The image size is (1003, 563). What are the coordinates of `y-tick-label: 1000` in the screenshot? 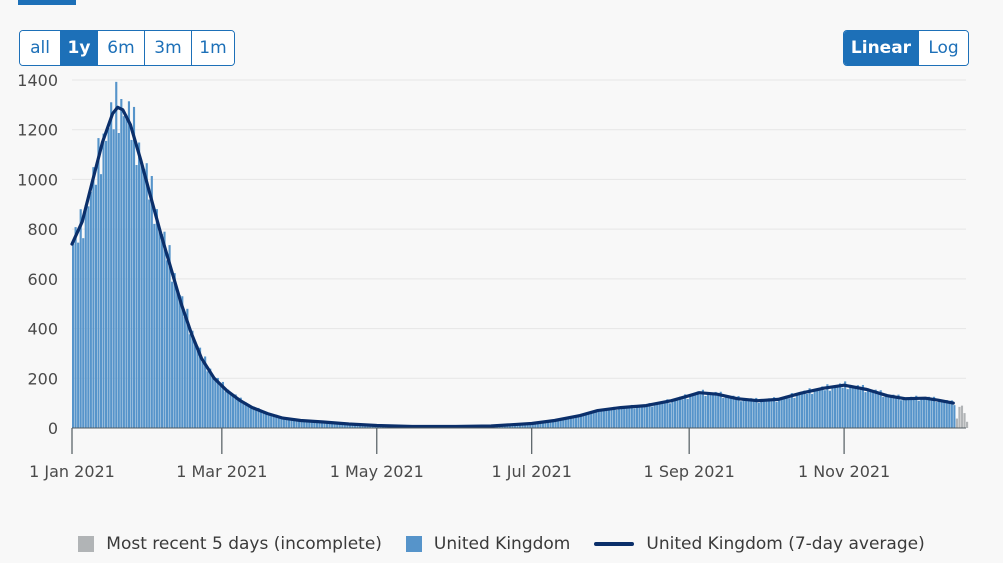 It's located at (37, 179).